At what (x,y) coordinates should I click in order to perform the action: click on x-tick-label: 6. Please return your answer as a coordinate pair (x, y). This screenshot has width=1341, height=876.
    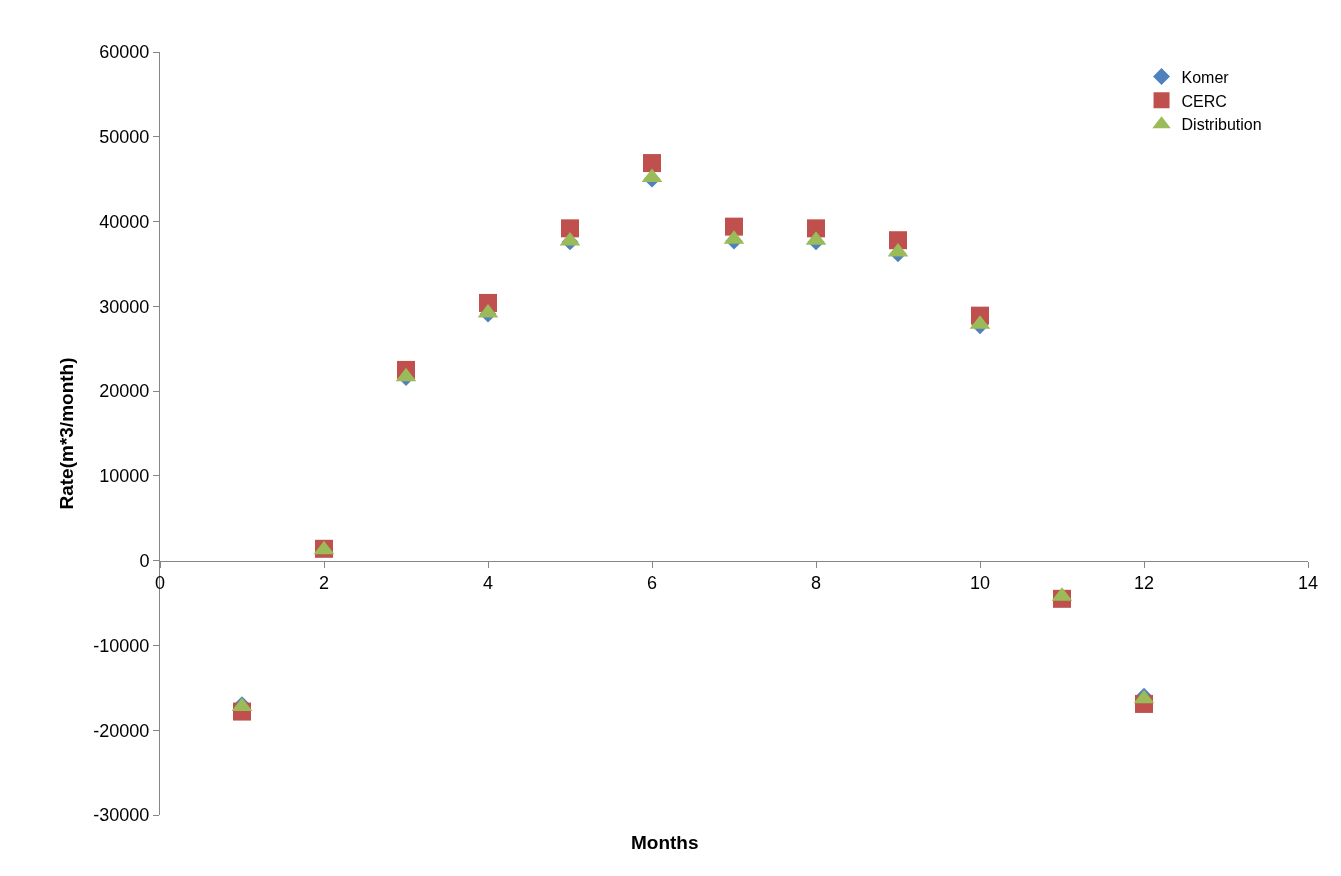
    Looking at the image, I should click on (652, 583).